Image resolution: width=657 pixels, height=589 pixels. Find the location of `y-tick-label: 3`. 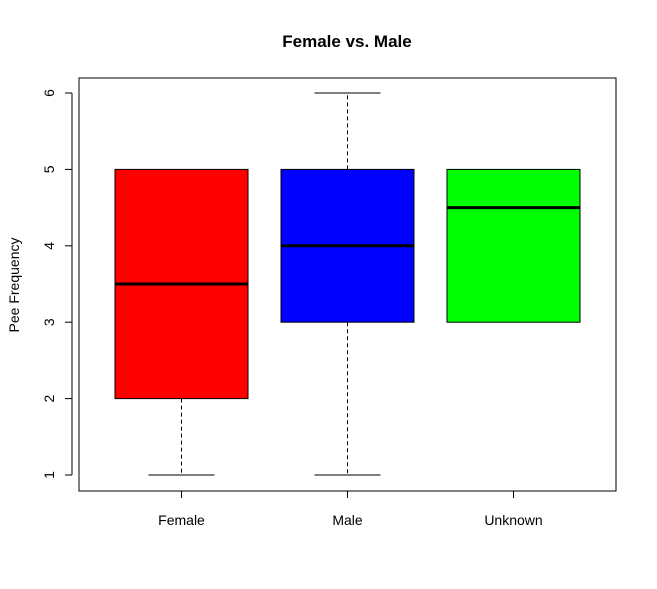

y-tick-label: 3 is located at coordinates (49, 322).